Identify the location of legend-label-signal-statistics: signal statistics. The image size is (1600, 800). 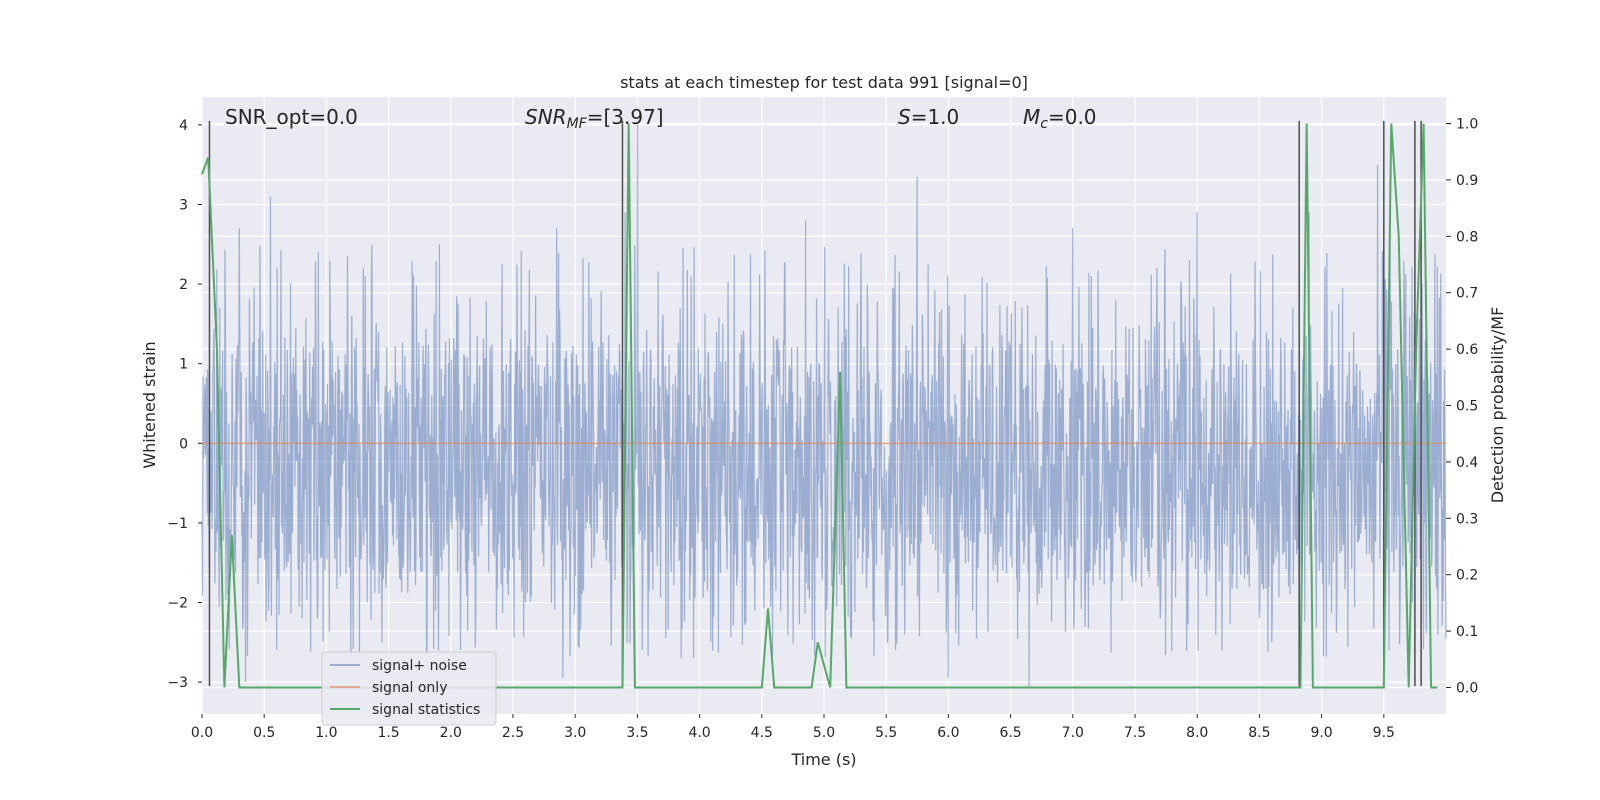
(426, 710).